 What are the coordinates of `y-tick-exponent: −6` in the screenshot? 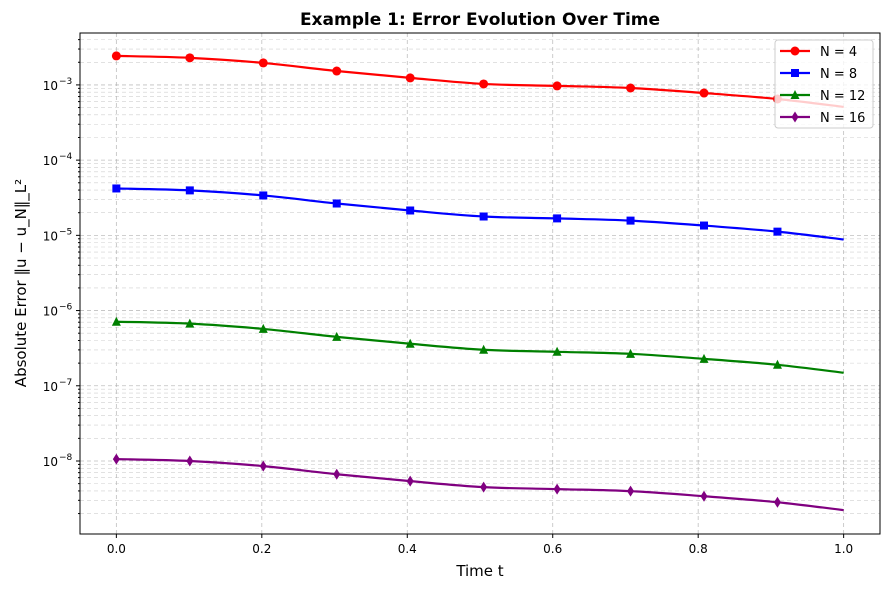 It's located at (66, 308).